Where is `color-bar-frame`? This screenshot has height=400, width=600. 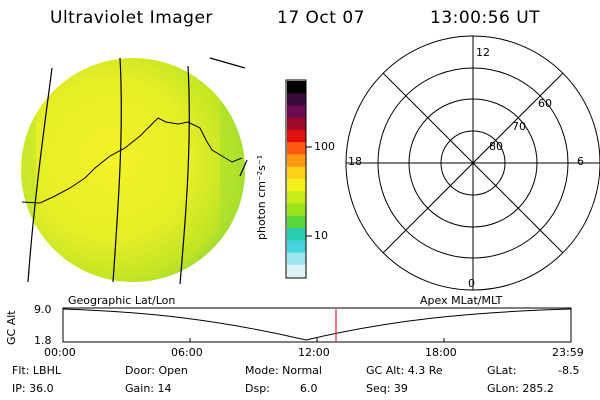 color-bar-frame is located at coordinates (296, 179).